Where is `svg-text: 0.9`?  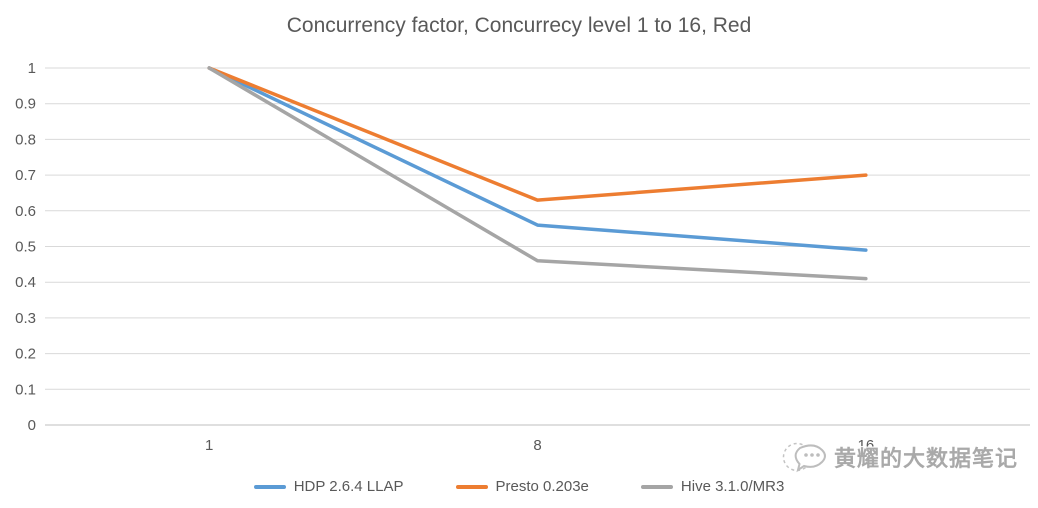 svg-text: 0.9 is located at coordinates (25, 104).